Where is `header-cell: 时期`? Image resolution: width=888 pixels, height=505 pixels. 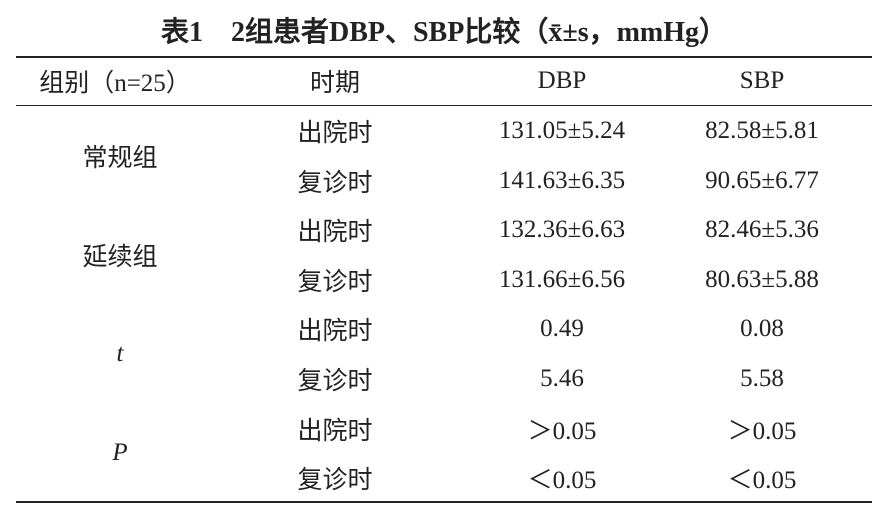 header-cell: 时期 is located at coordinates (335, 83).